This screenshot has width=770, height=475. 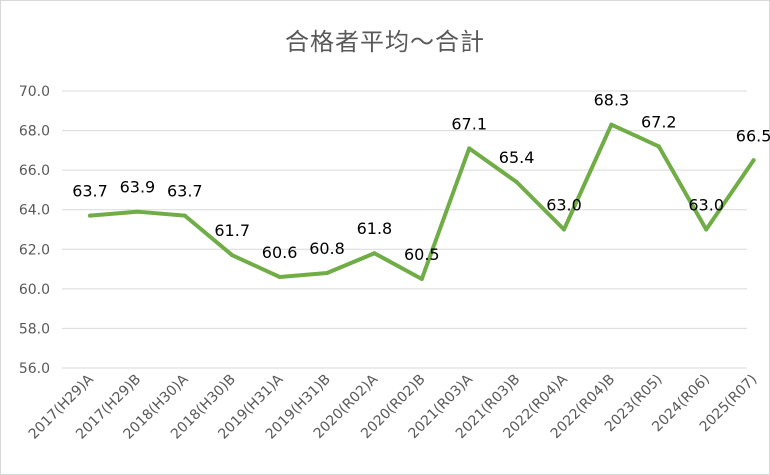 I want to click on data-label: 61.8, so click(x=375, y=228).